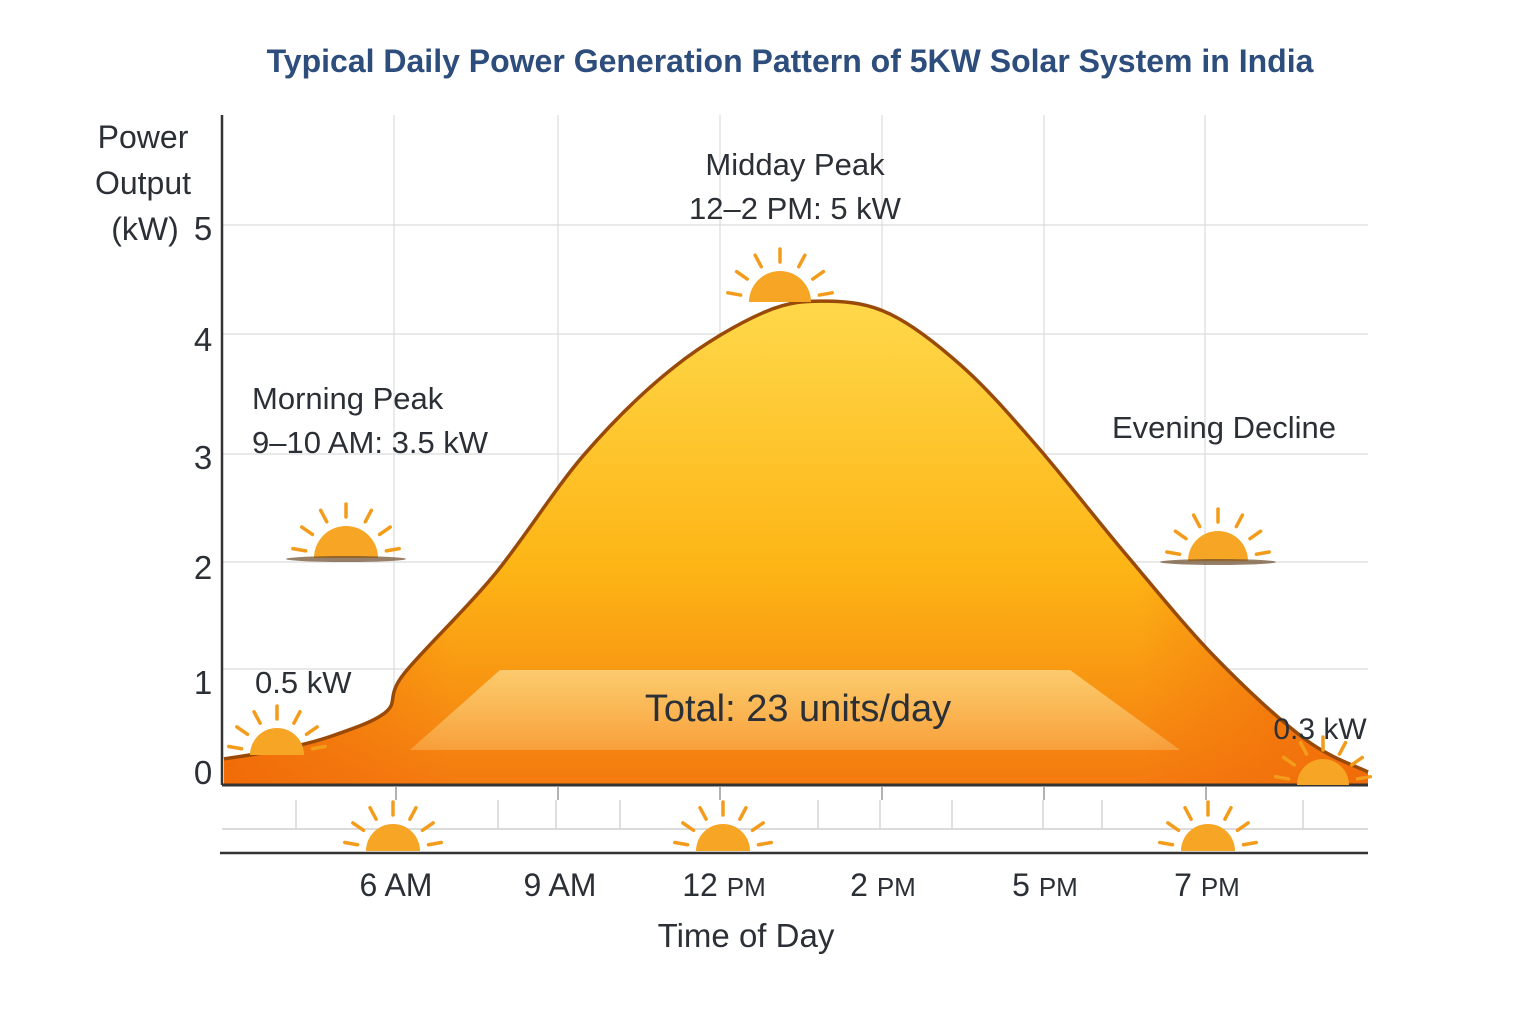 The height and width of the screenshot is (1024, 1536). I want to click on x-tick-label: 6 AM, so click(396, 885).